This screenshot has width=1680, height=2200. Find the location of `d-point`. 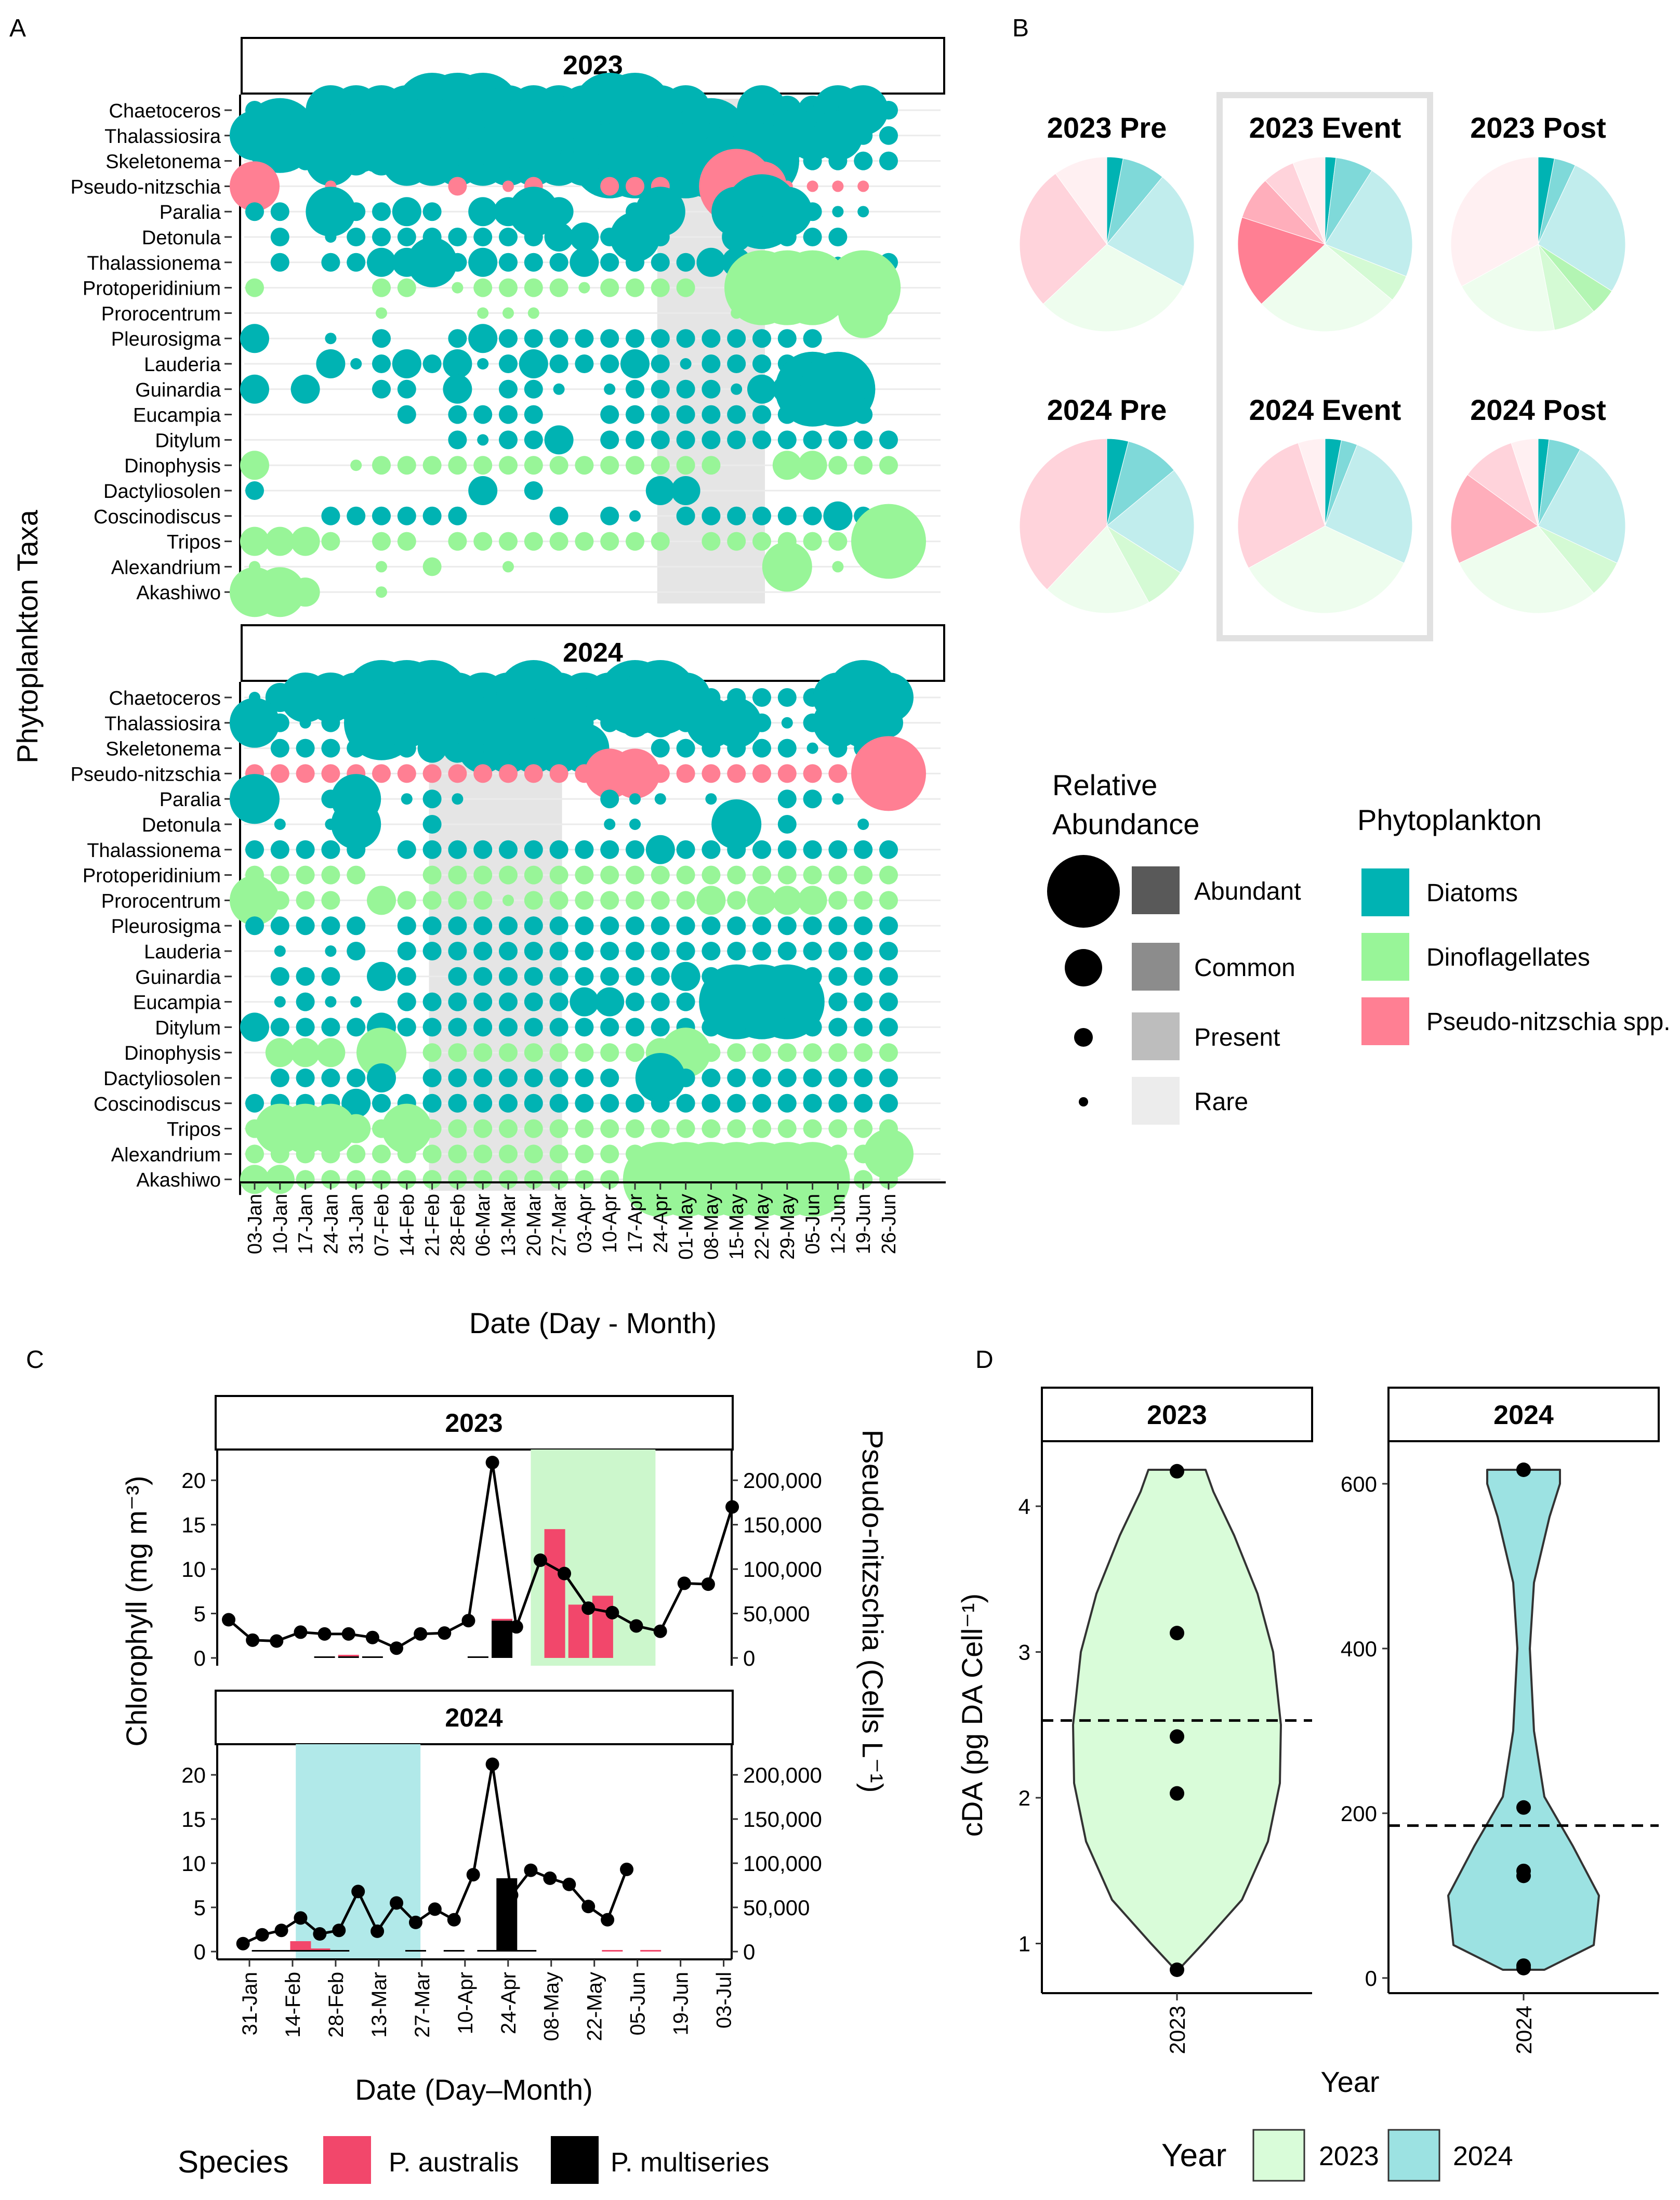

d-point is located at coordinates (1523, 1876).